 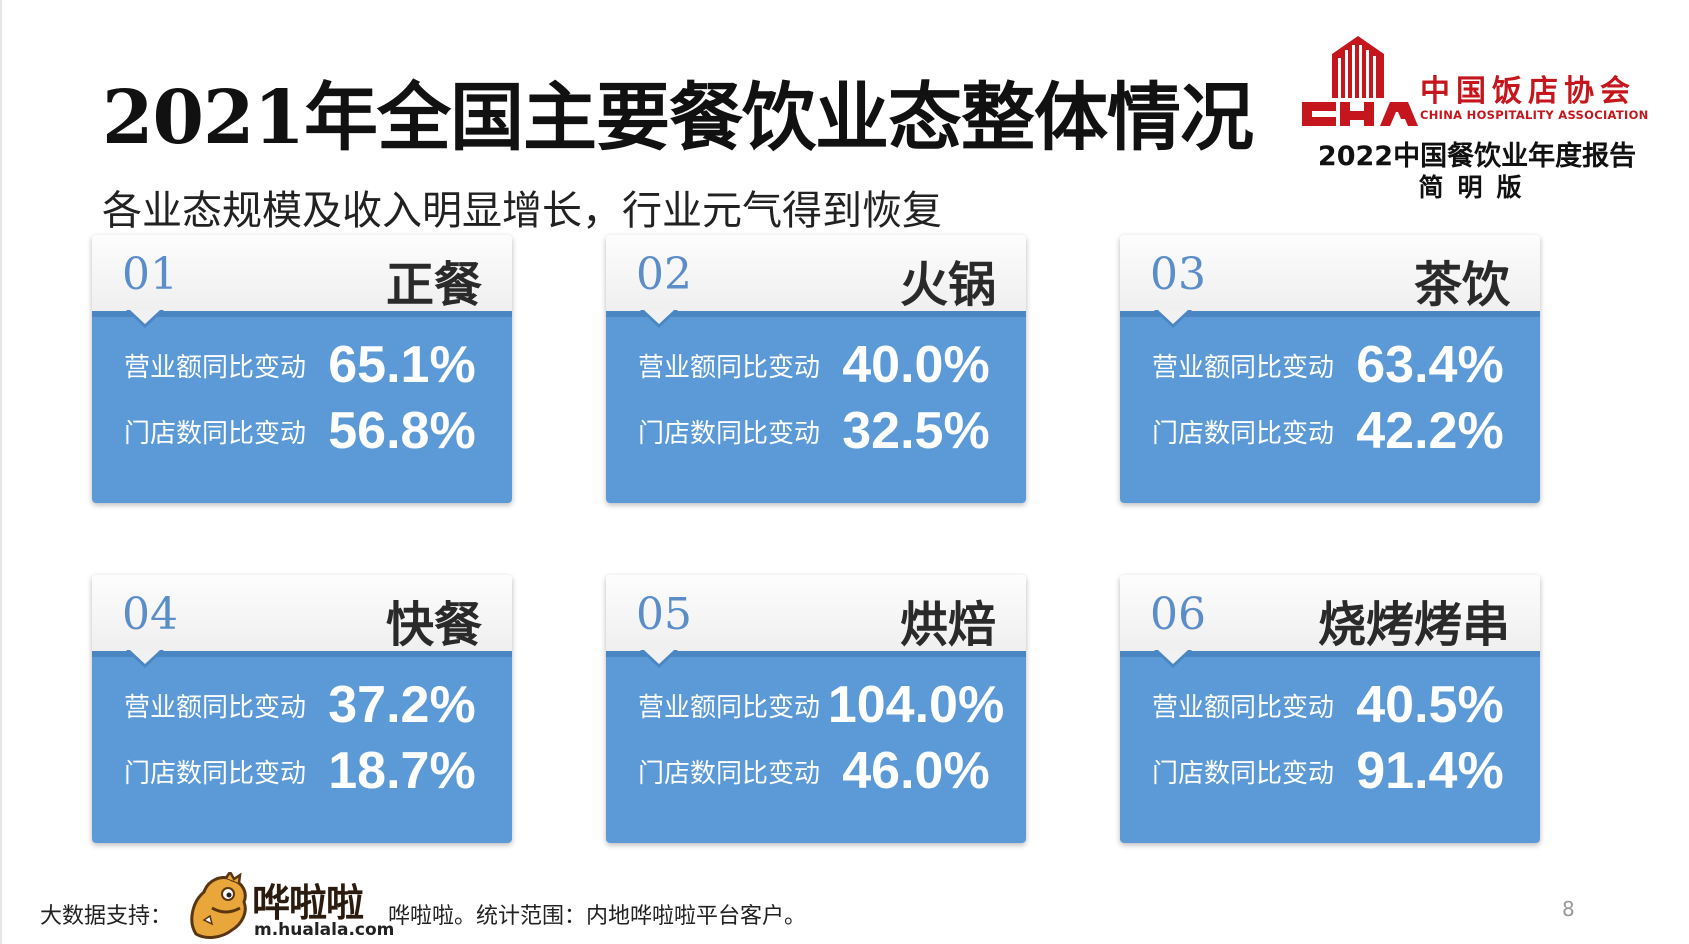 What do you see at coordinates (324, 930) in the screenshot?
I see `hualala-brand-url: m.hualala.com` at bounding box center [324, 930].